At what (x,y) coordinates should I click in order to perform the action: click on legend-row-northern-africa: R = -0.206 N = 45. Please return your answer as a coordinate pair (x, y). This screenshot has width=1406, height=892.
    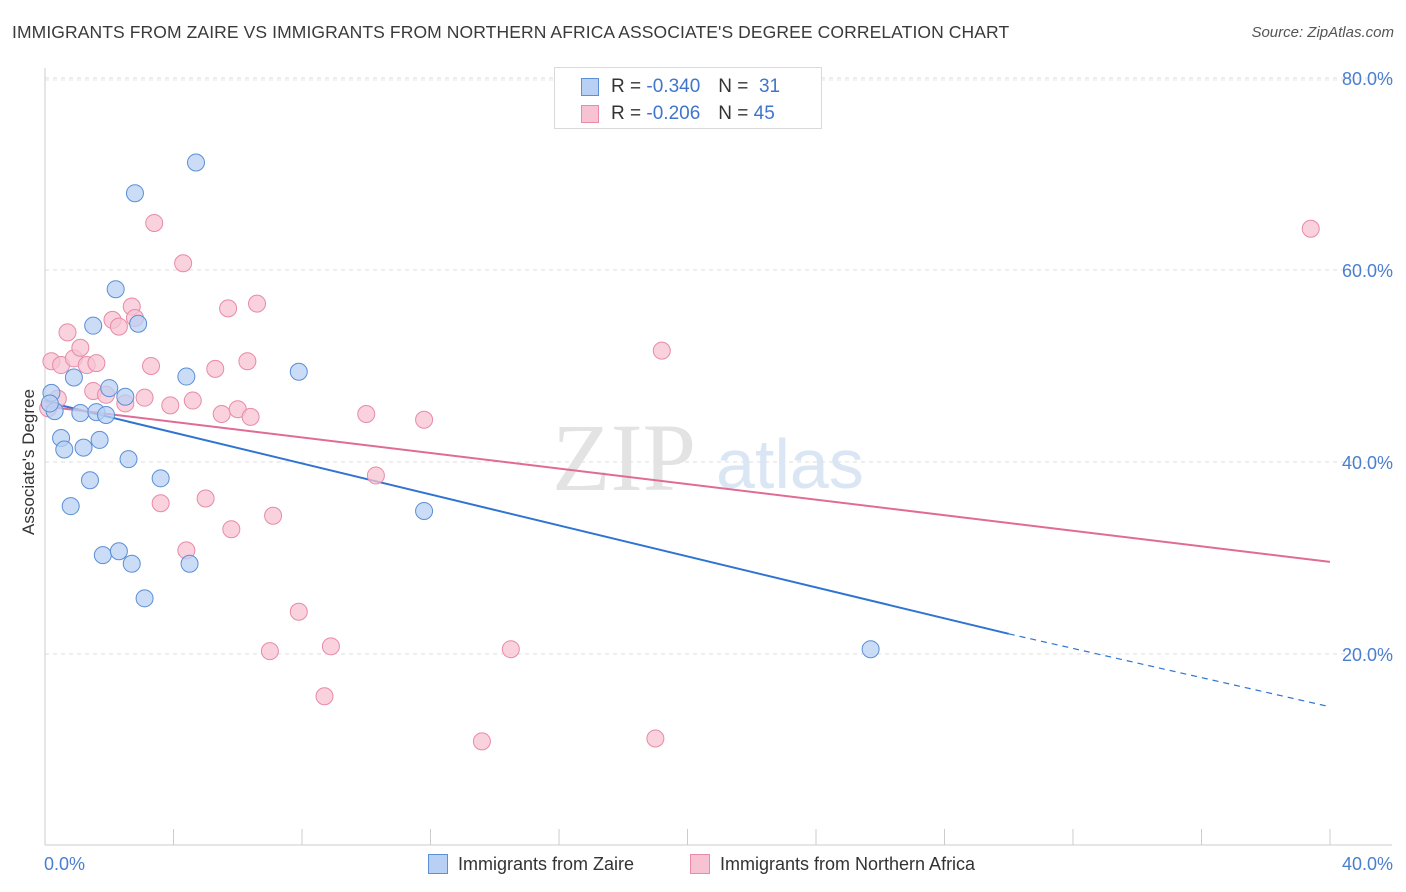
    Looking at the image, I should click on (678, 114).